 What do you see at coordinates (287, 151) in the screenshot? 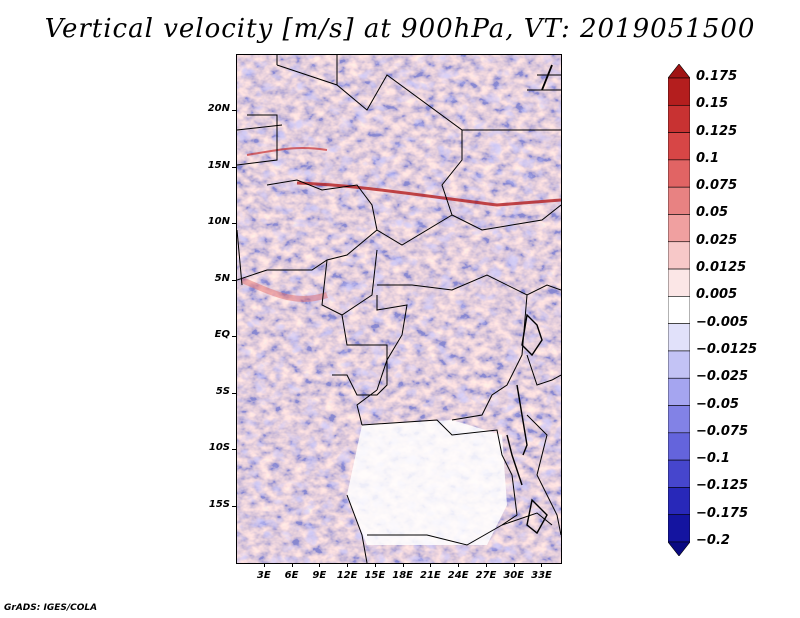
I see `ascent-streak` at bounding box center [287, 151].